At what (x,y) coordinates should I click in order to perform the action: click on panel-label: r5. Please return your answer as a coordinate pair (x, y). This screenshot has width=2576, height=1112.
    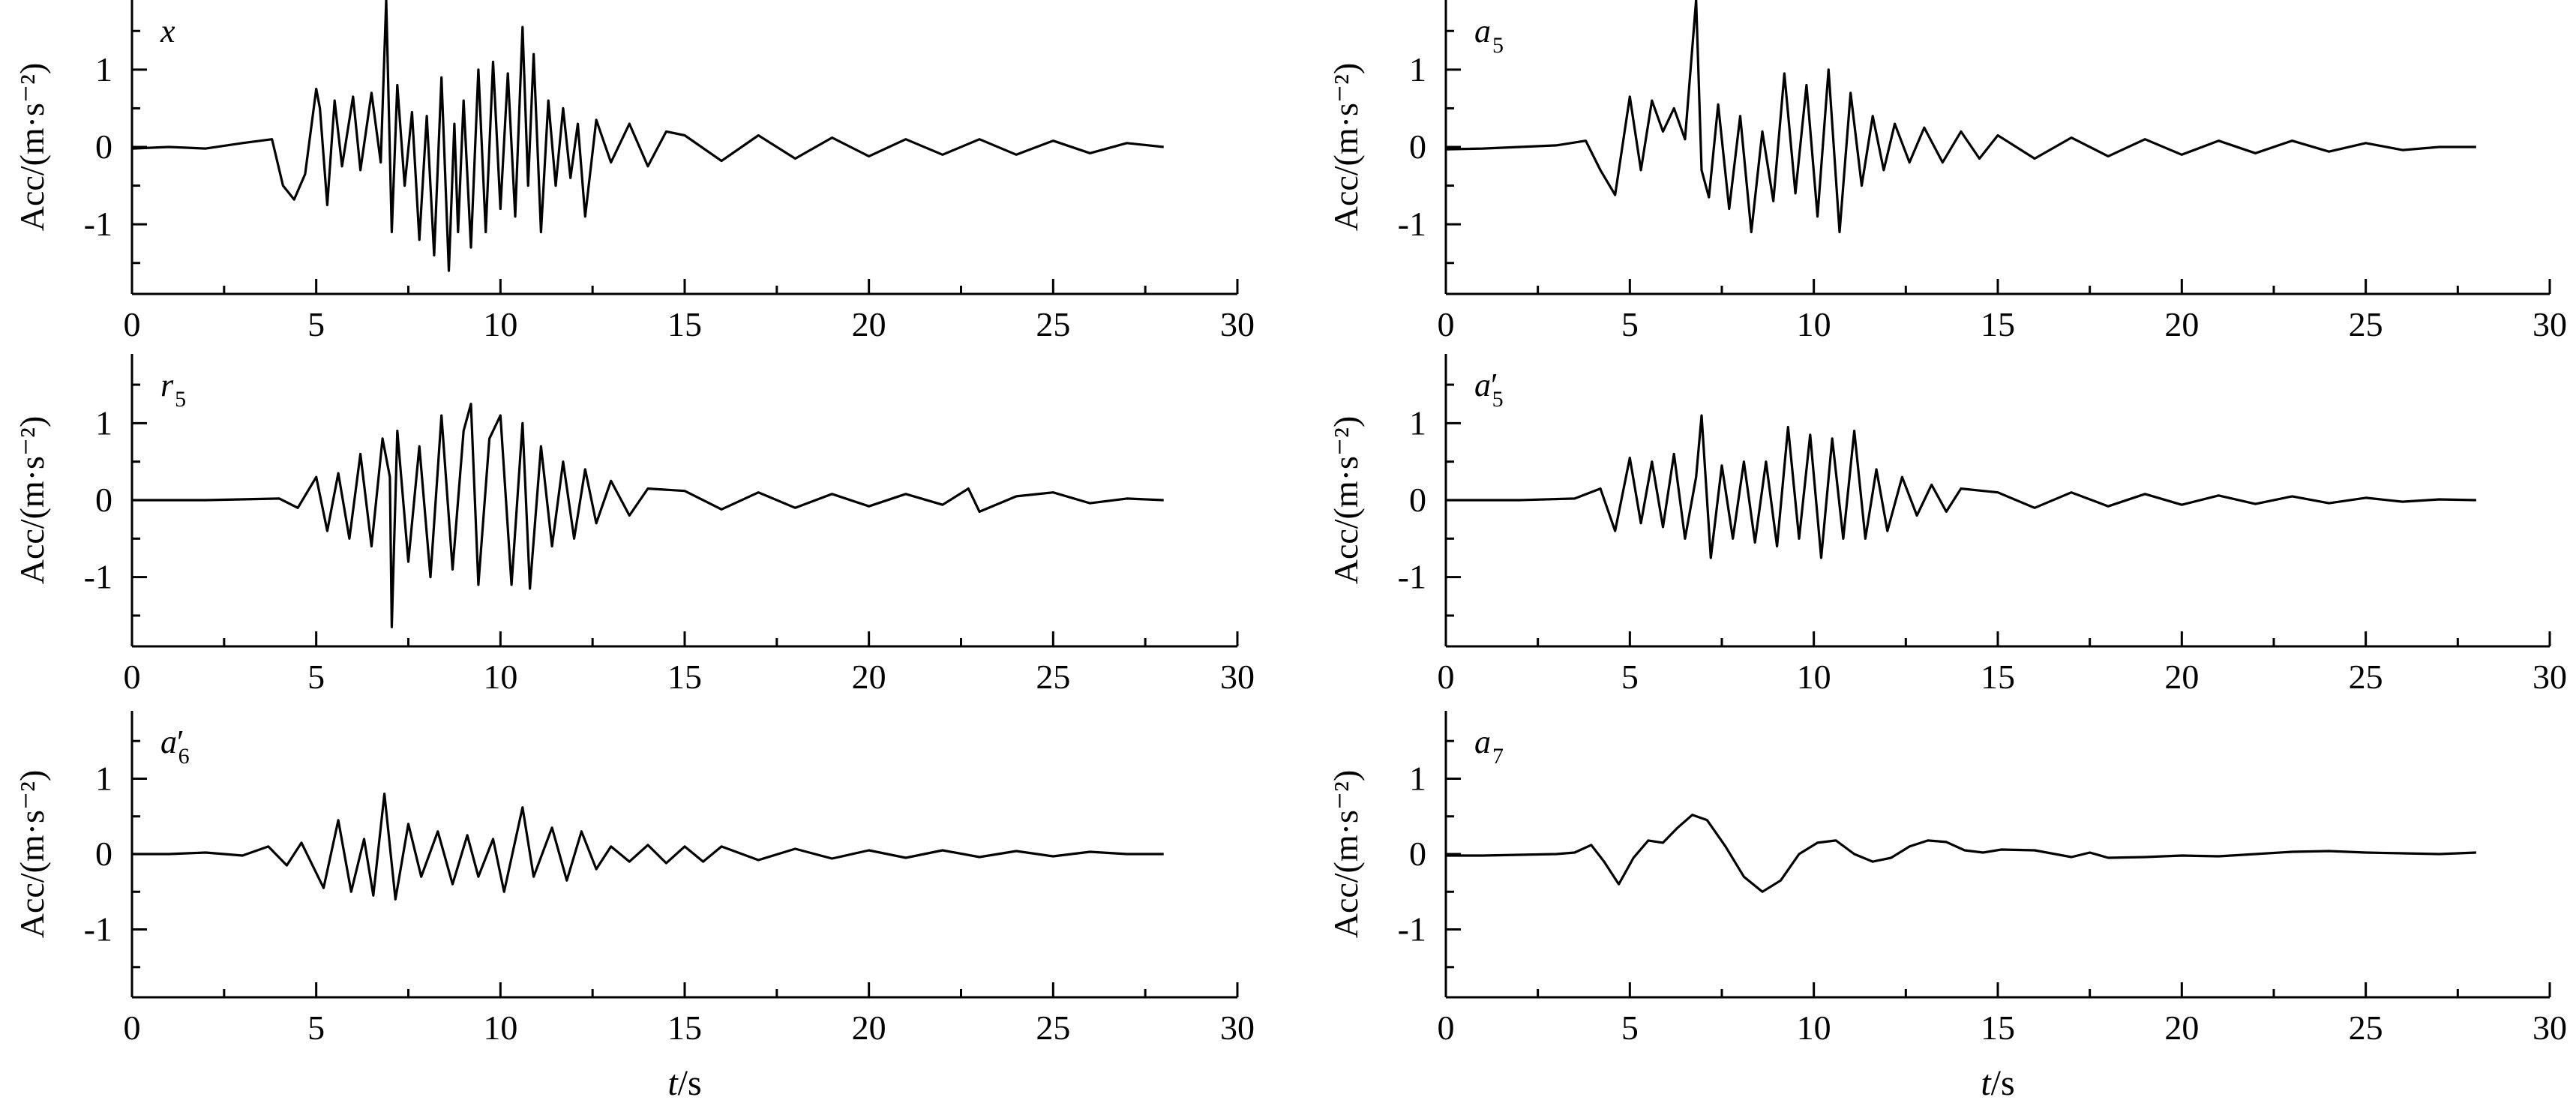
    Looking at the image, I should click on (173, 389).